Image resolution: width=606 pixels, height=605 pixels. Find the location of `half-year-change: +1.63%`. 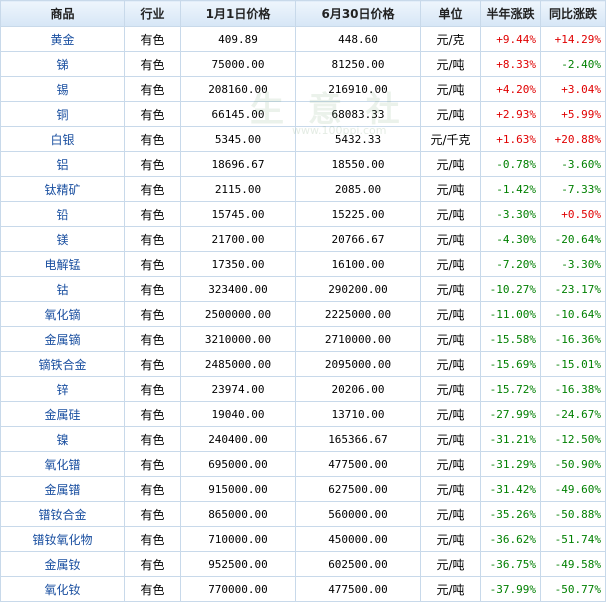

half-year-change: +1.63% is located at coordinates (510, 139).